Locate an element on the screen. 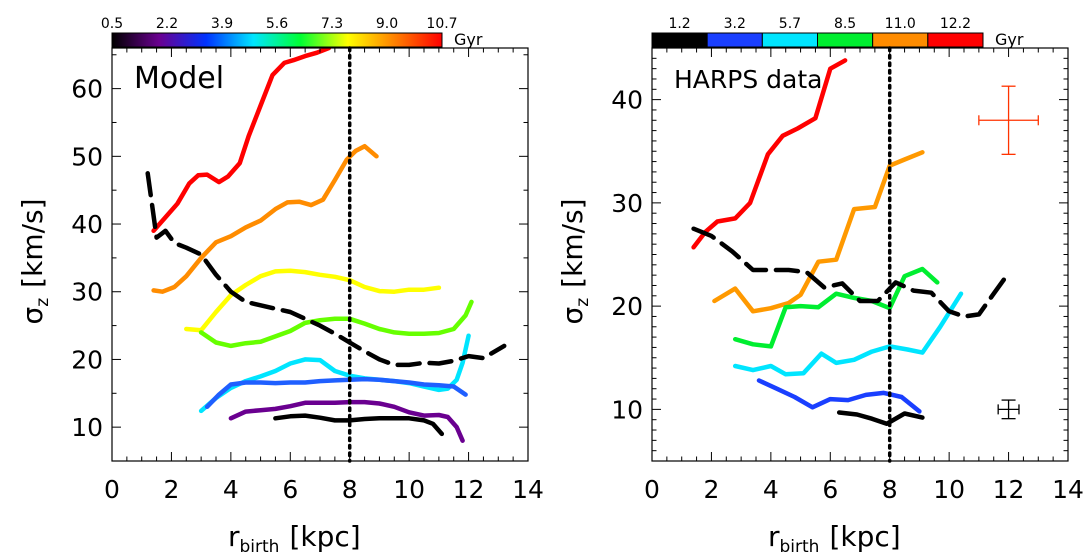 The width and height of the screenshot is (1087, 554). colorbar-gradient is located at coordinates (277, 40).